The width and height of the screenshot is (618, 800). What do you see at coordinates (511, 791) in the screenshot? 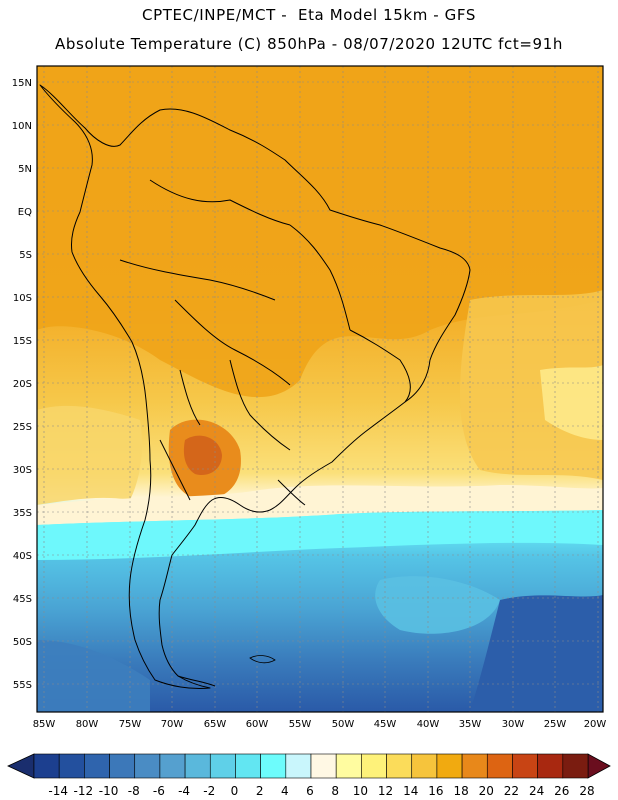
I see `colorbar-label: 22` at bounding box center [511, 791].